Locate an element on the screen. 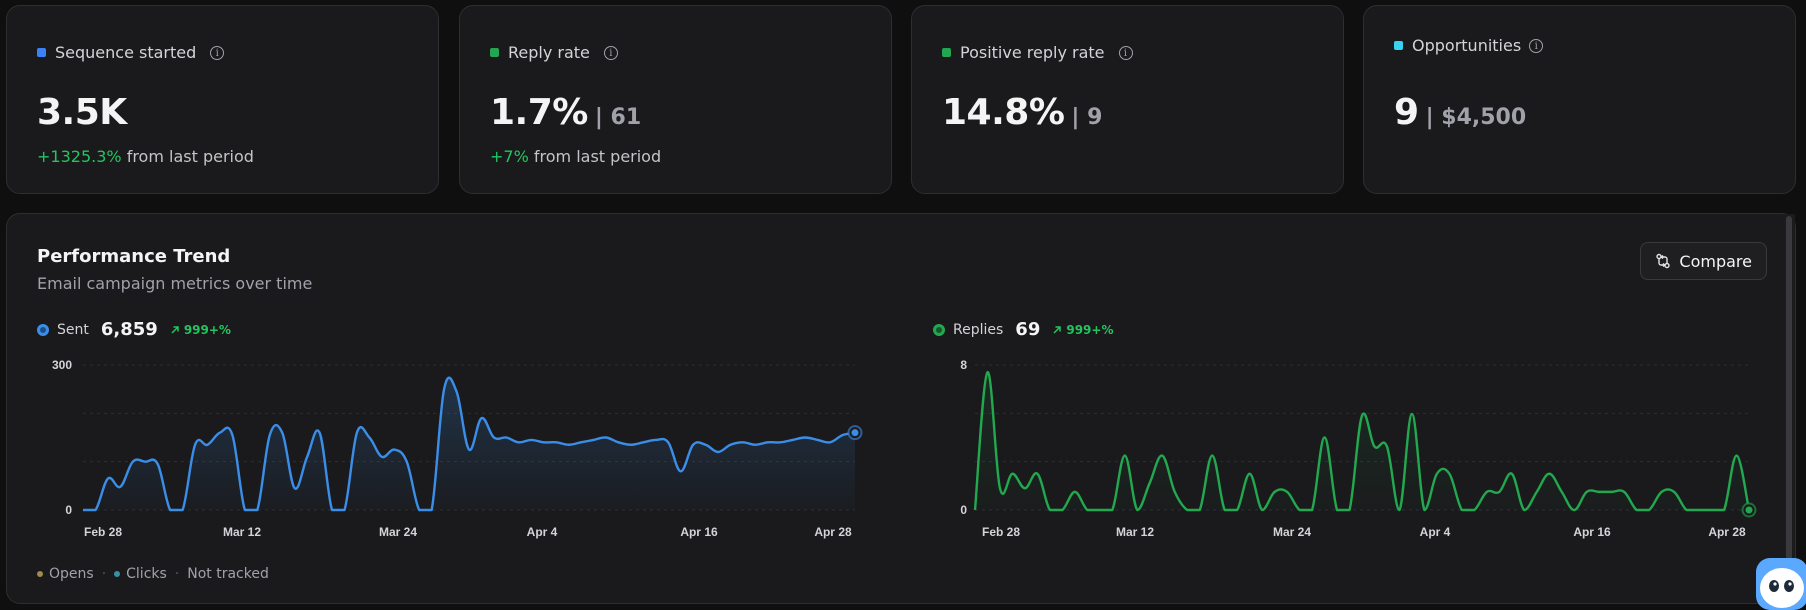 This screenshot has width=1806, height=610. stat-header: Sequence started i is located at coordinates (131, 52).